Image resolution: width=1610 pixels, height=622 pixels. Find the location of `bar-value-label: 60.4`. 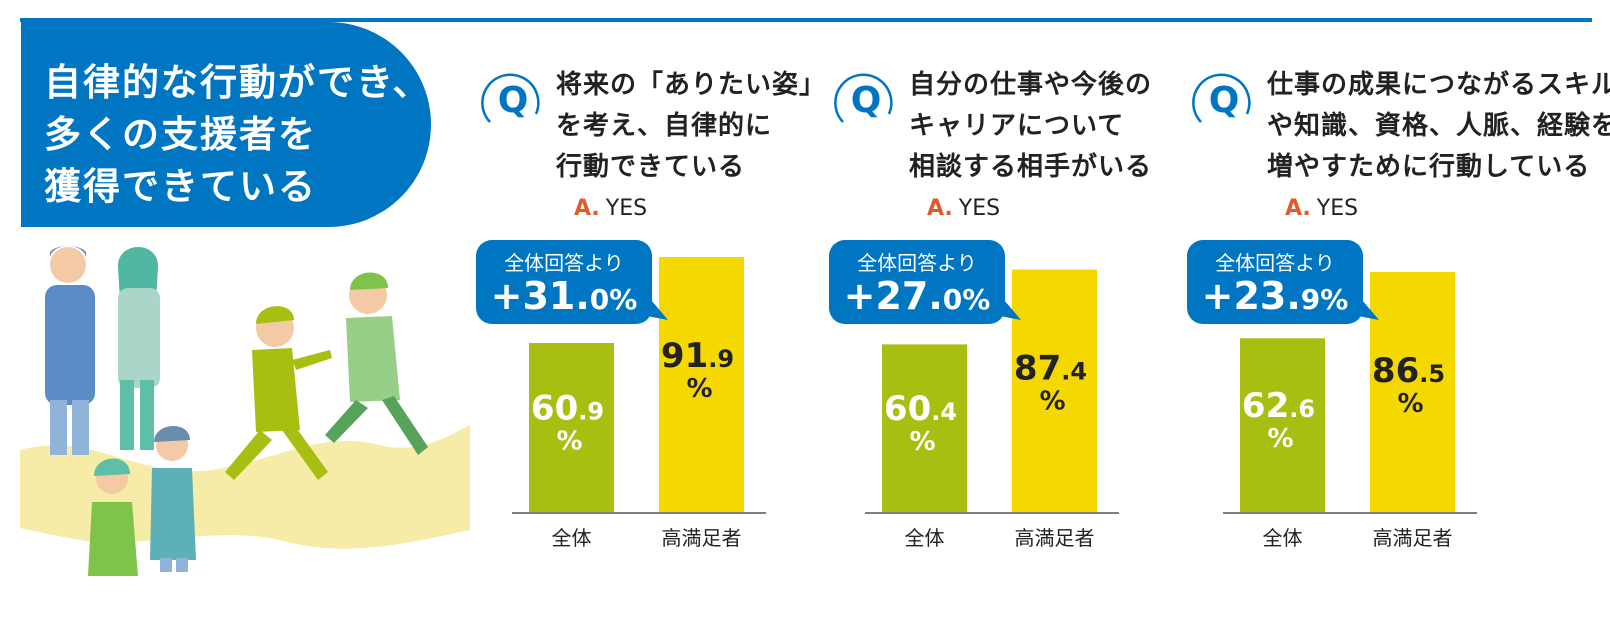

bar-value-label: 60.4 is located at coordinates (920, 409).